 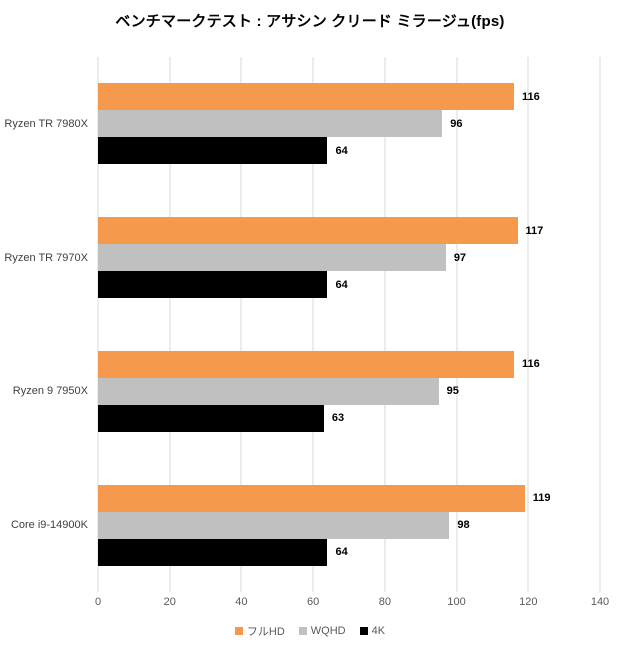 I want to click on bar-row: 63, so click(x=349, y=418).